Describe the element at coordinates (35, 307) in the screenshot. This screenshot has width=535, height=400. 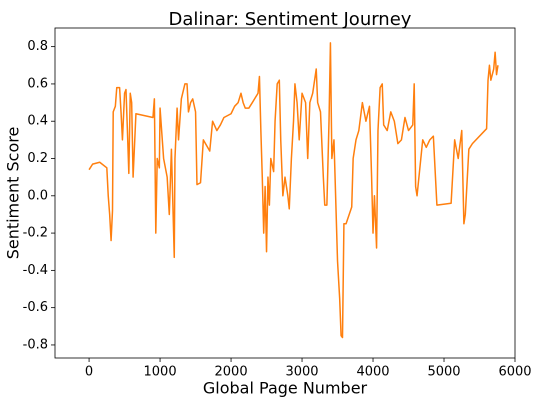
I see `y-tick-label: -0.6` at that location.